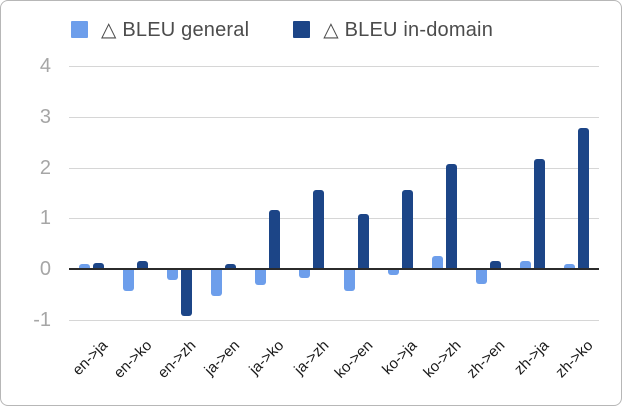 The height and width of the screenshot is (406, 622). Describe the element at coordinates (349, 280) in the screenshot. I see `bar-general-ko->en` at that location.